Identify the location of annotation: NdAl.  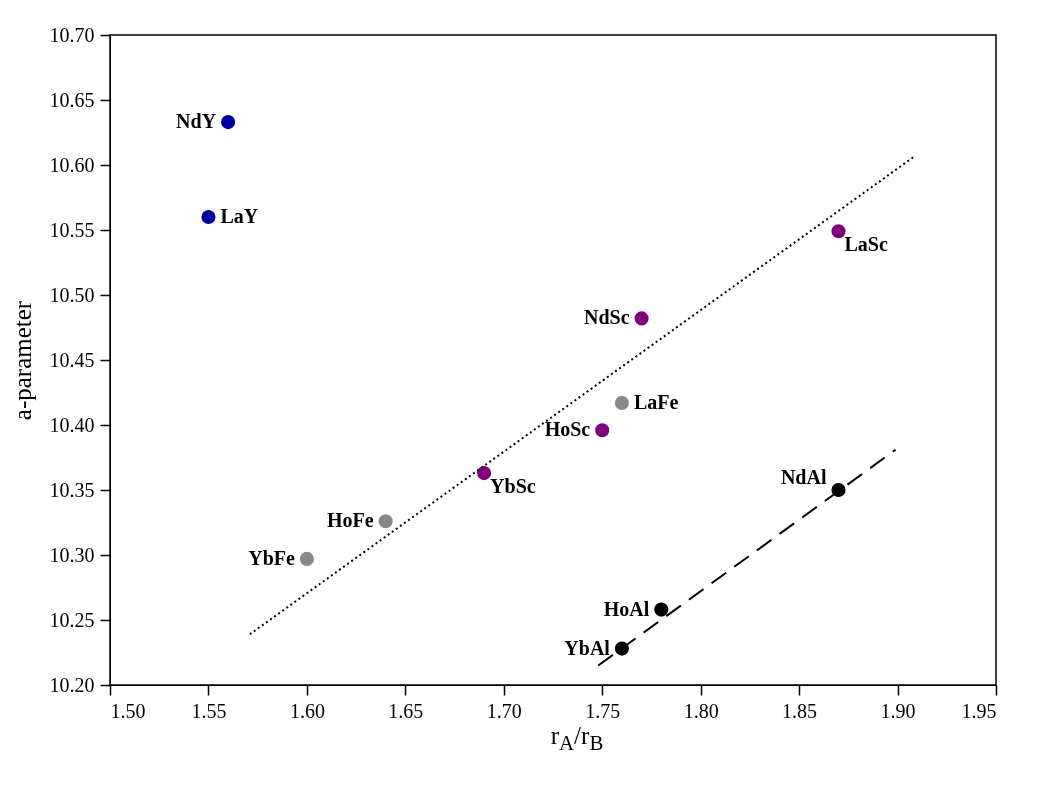
(803, 477).